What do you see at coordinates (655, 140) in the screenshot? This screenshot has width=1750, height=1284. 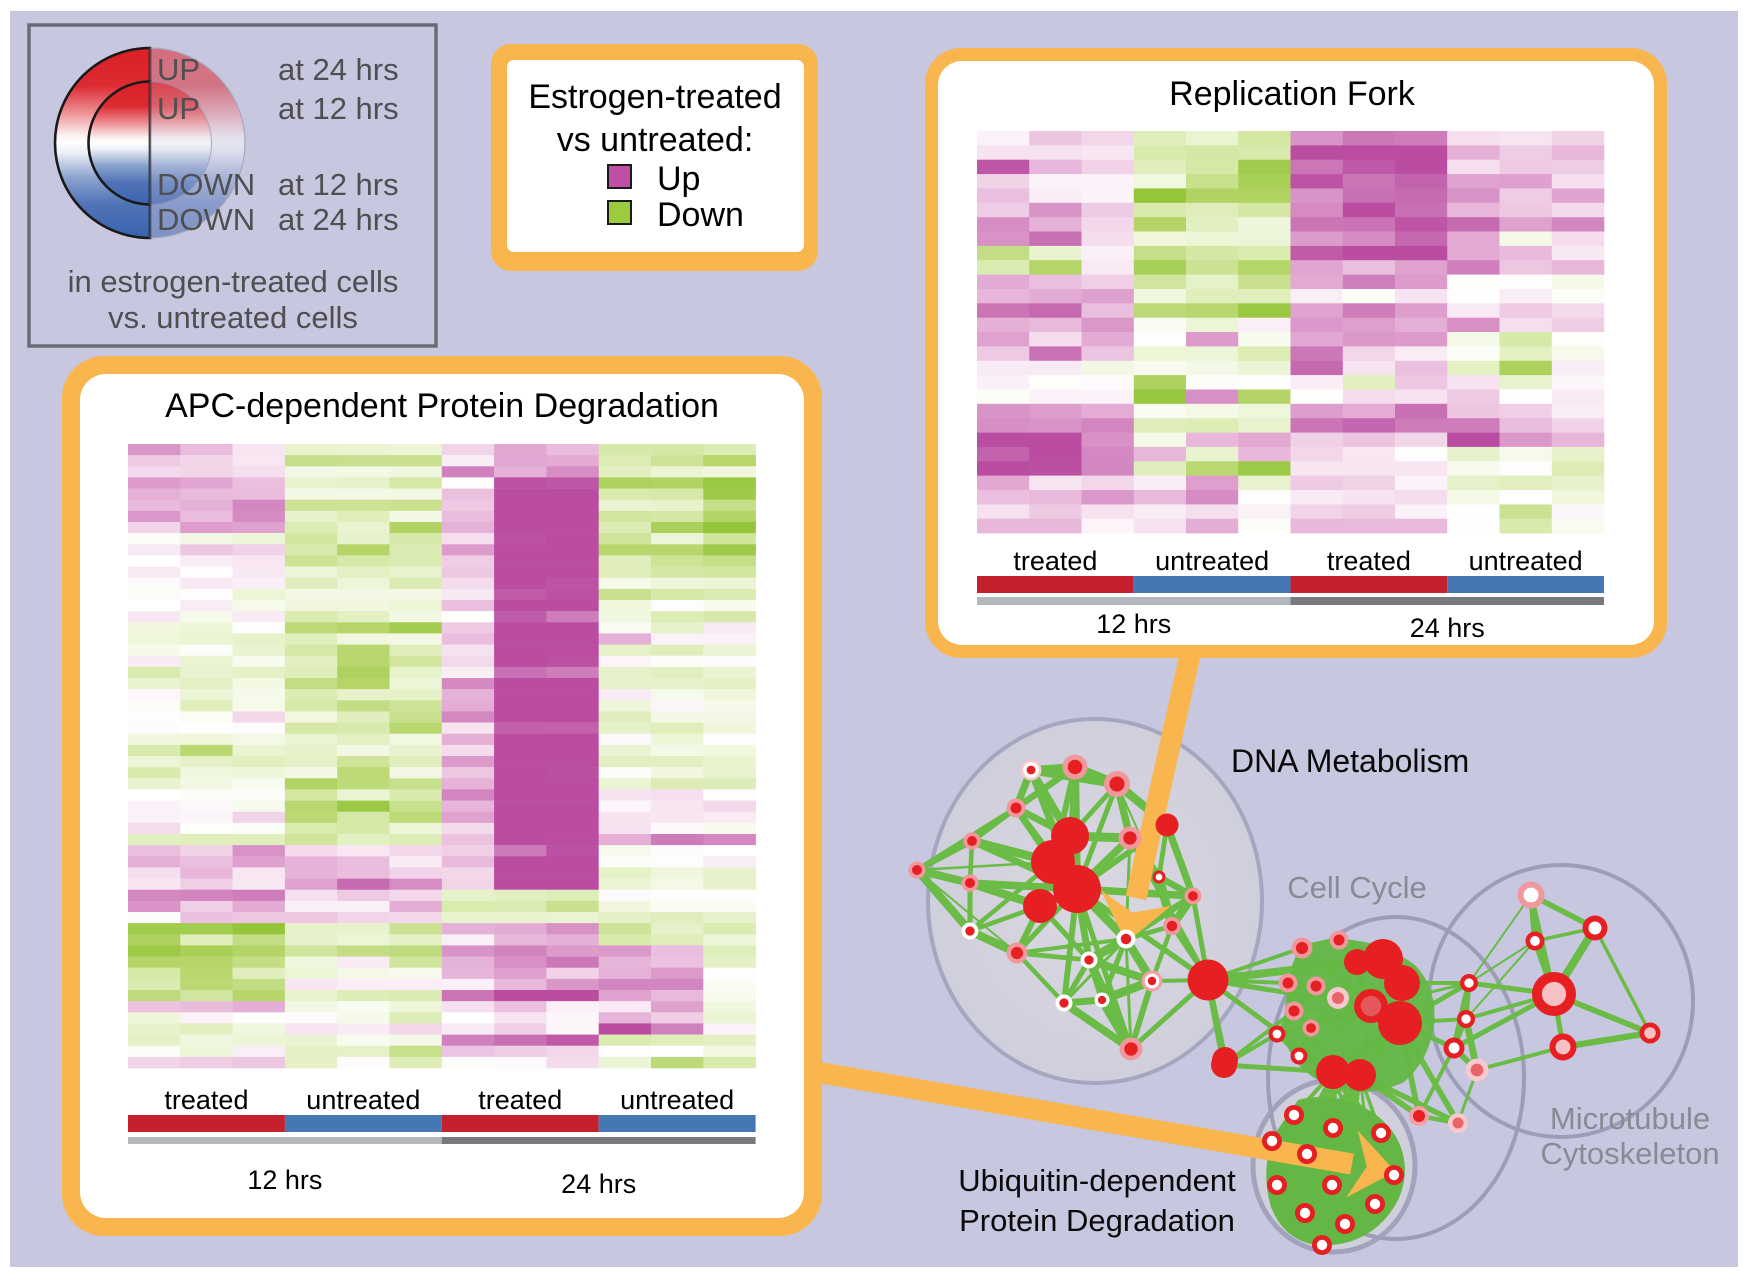 I see `svg-text: vs untreated:` at bounding box center [655, 140].